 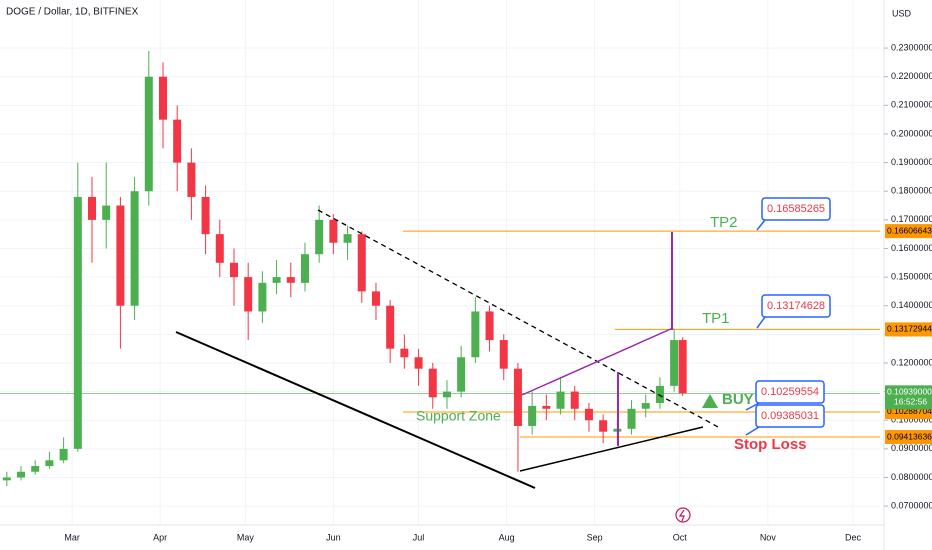 What do you see at coordinates (72, 537) in the screenshot?
I see `x-tick-label: Mar` at bounding box center [72, 537].